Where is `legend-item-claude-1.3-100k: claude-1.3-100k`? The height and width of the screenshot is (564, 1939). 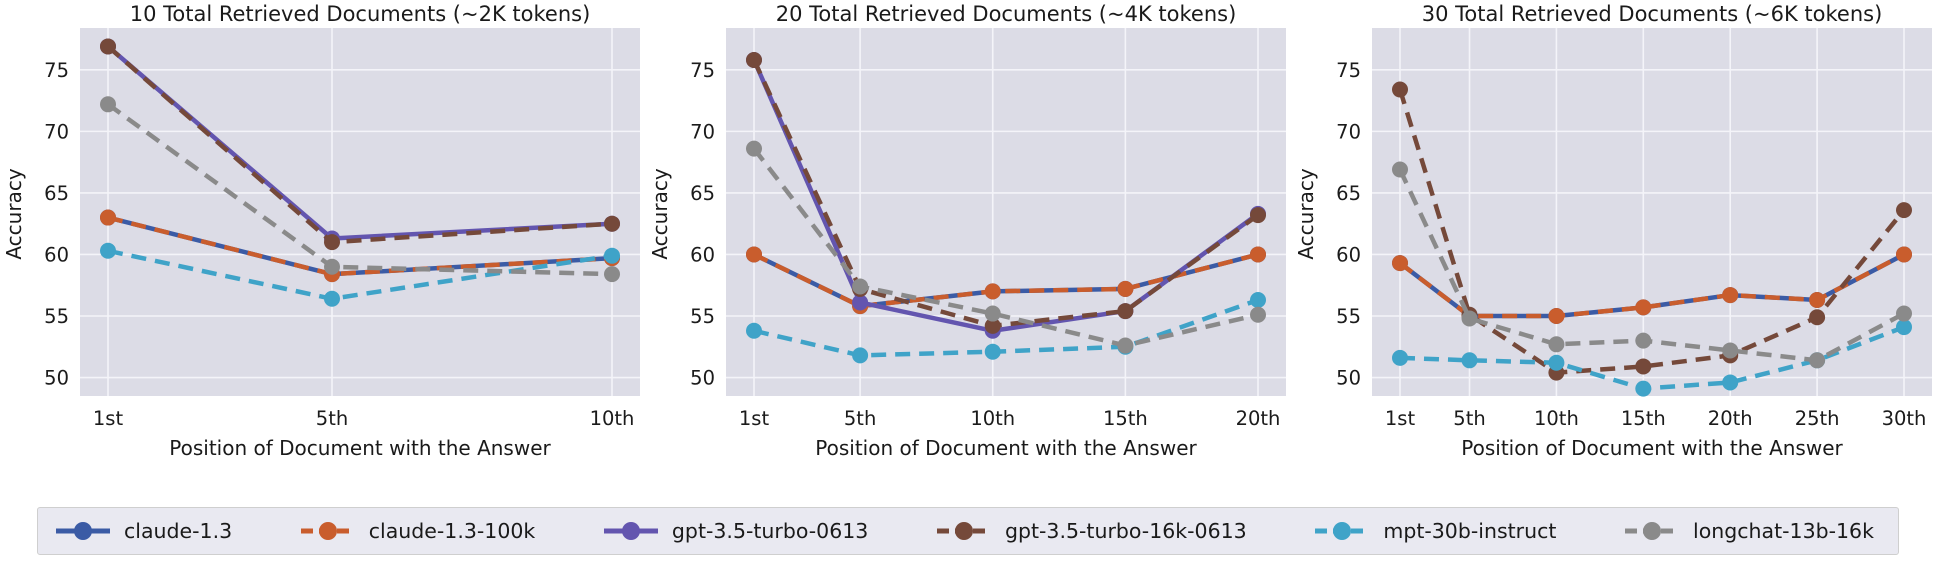
legend-item-claude-1.3-100k: claude-1.3-100k is located at coordinates (417, 531).